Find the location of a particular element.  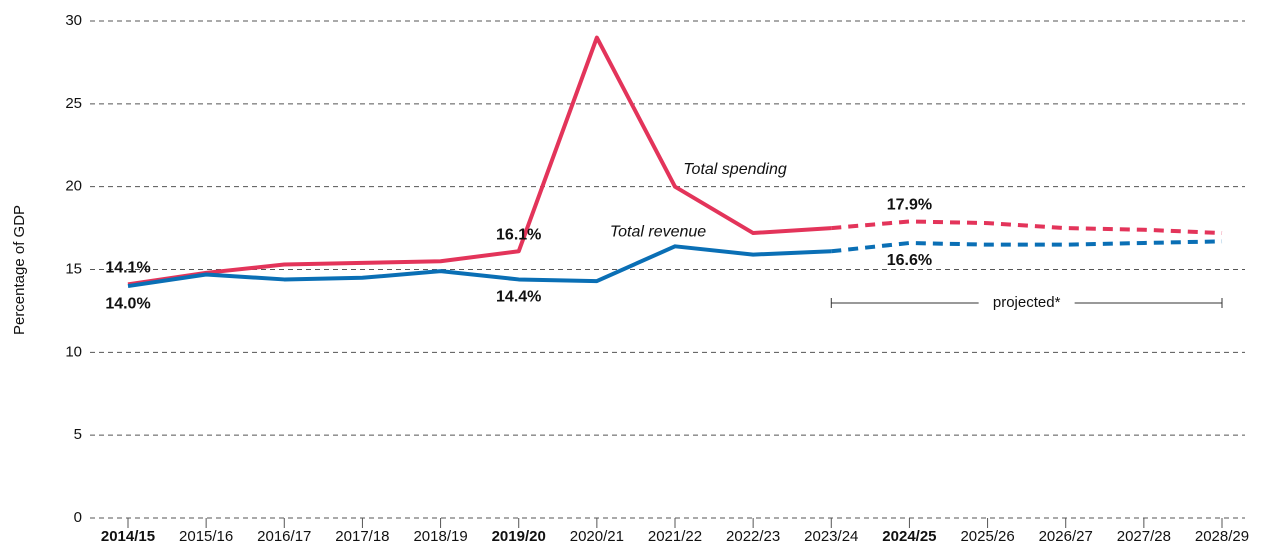

x-tick-label: 2018/19 is located at coordinates (440, 536).